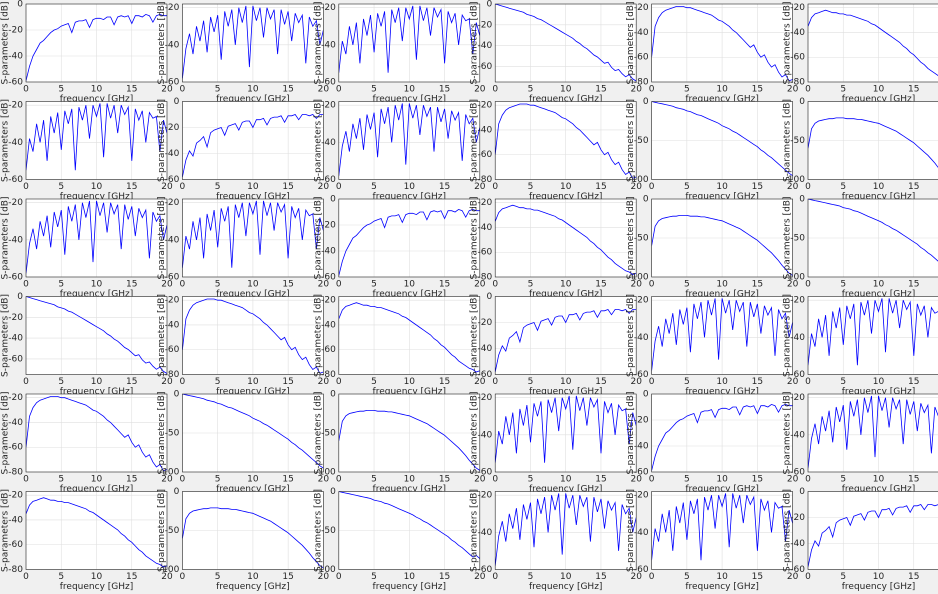  What do you see at coordinates (641, 239) in the screenshot?
I see `y-tick-label: -50` at bounding box center [641, 239].